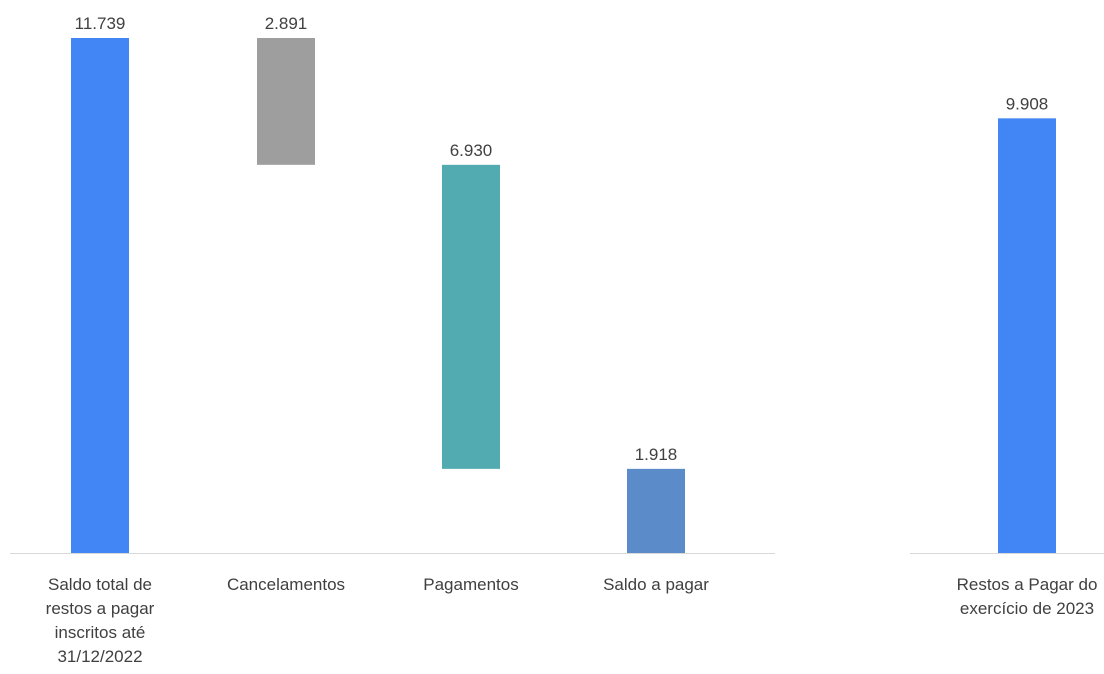  I want to click on category-label: Pagamentos, so click(470, 584).